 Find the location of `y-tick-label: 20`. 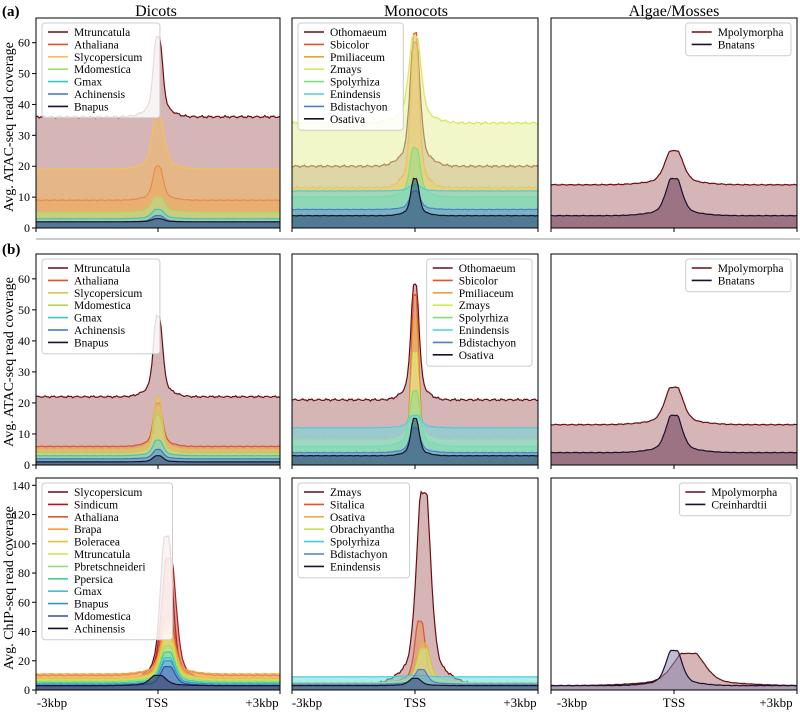

y-tick-label: 20 is located at coordinates (24, 403).